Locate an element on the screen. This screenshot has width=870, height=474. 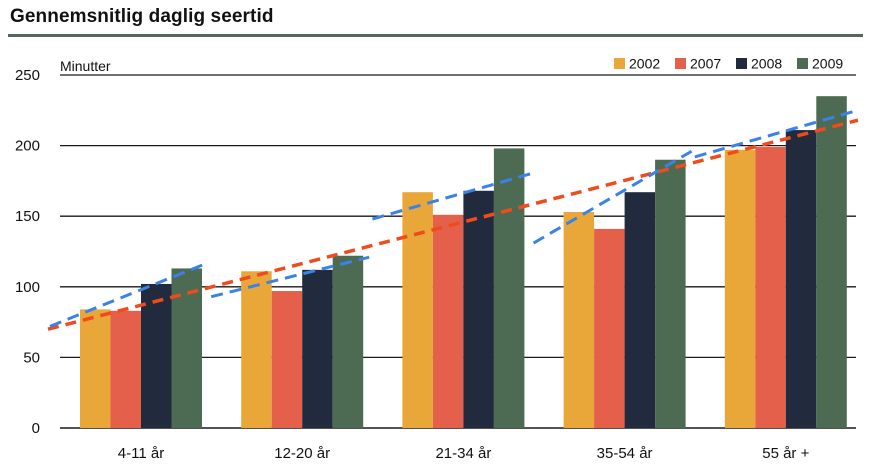
legend-label: 2002 is located at coordinates (644, 64).